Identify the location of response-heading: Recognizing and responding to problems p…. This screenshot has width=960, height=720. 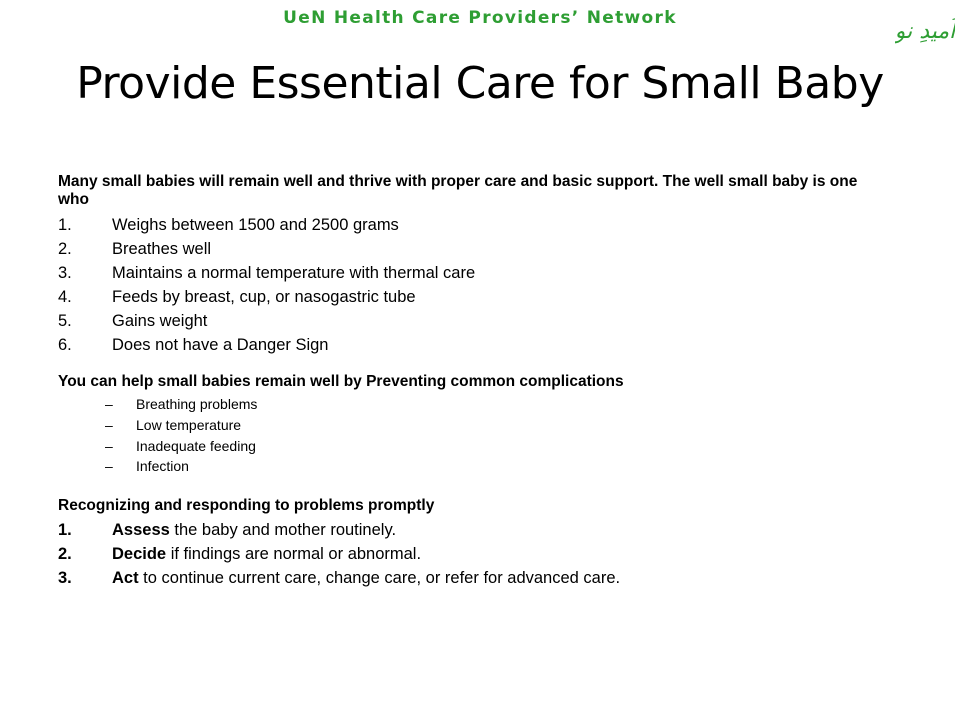
(246, 506).